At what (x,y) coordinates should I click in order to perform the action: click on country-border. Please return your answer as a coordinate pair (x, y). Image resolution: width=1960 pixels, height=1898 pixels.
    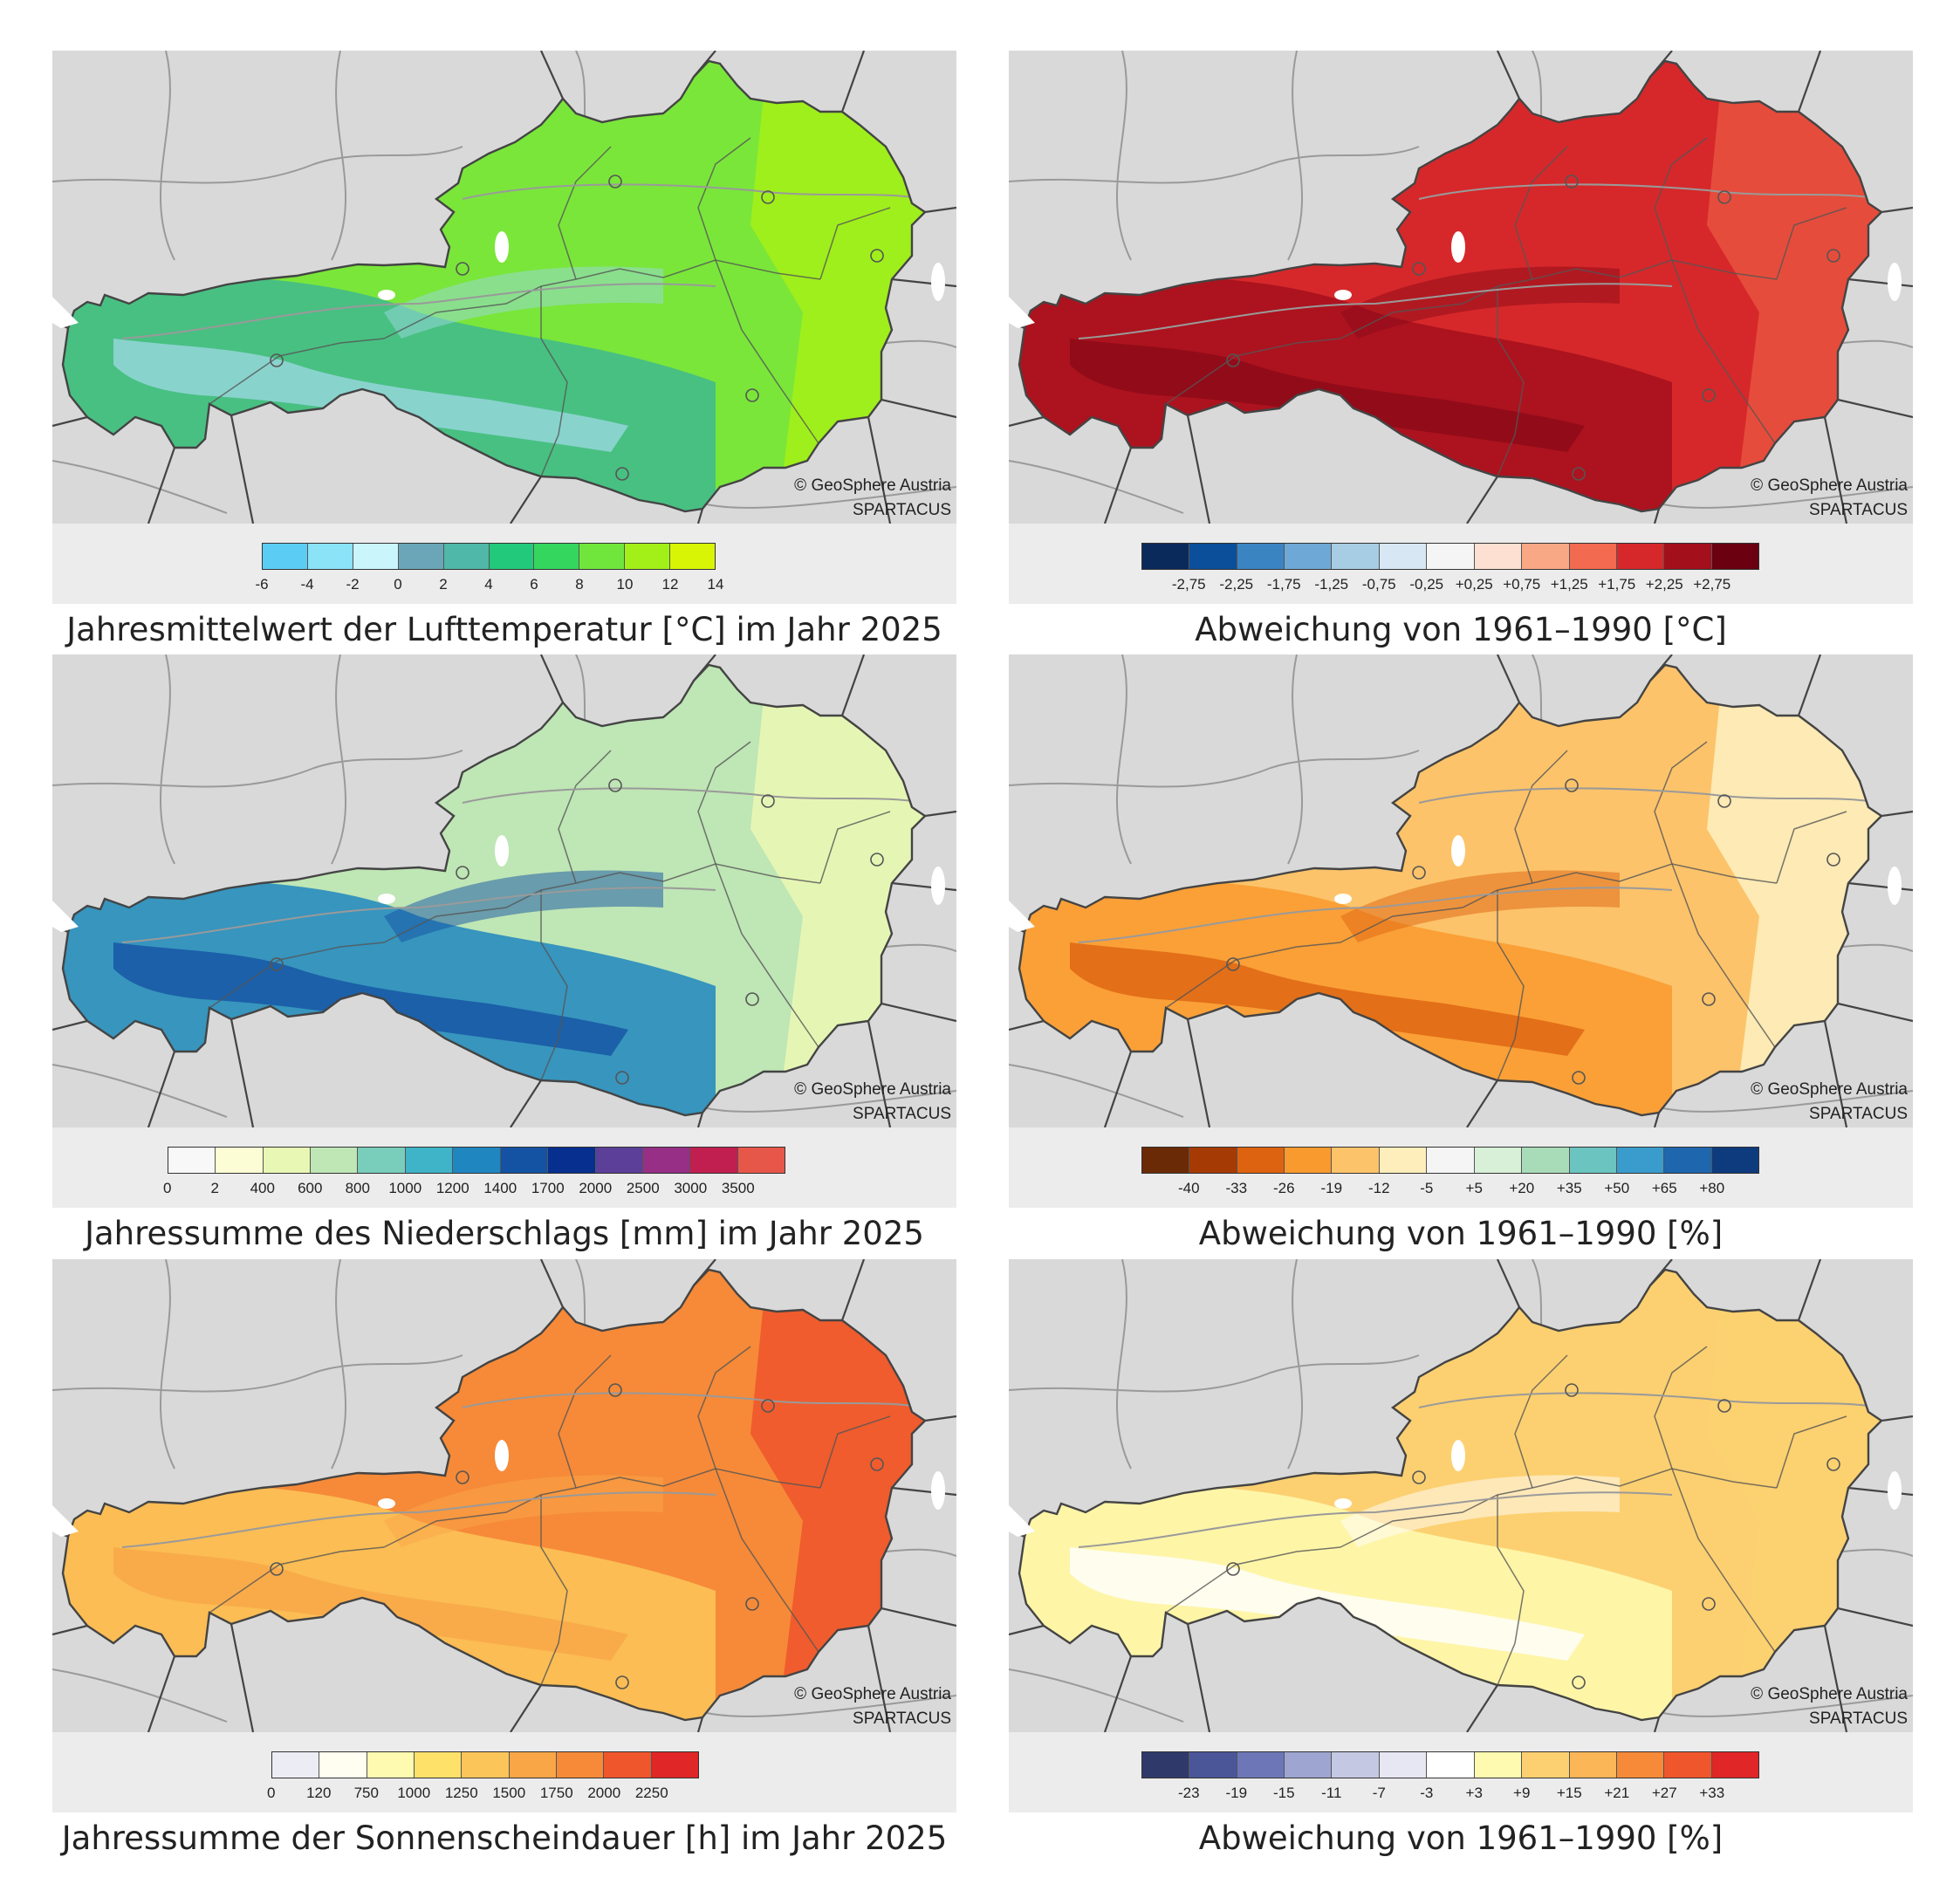
    Looking at the image, I should click on (504, 1496).